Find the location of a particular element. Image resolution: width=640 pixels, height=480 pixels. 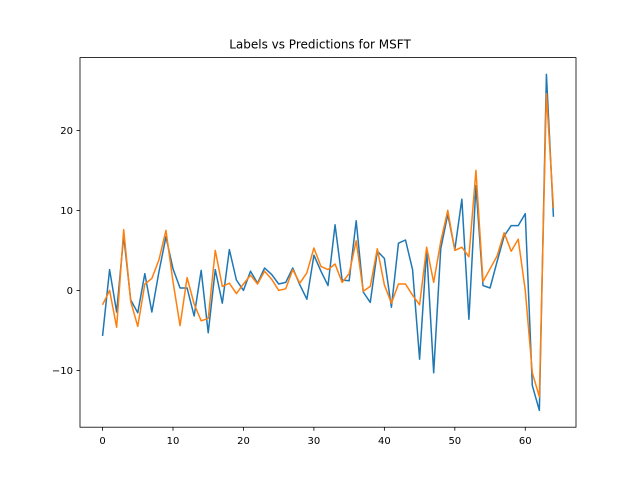

x-tick-label: 0 is located at coordinates (102, 441).